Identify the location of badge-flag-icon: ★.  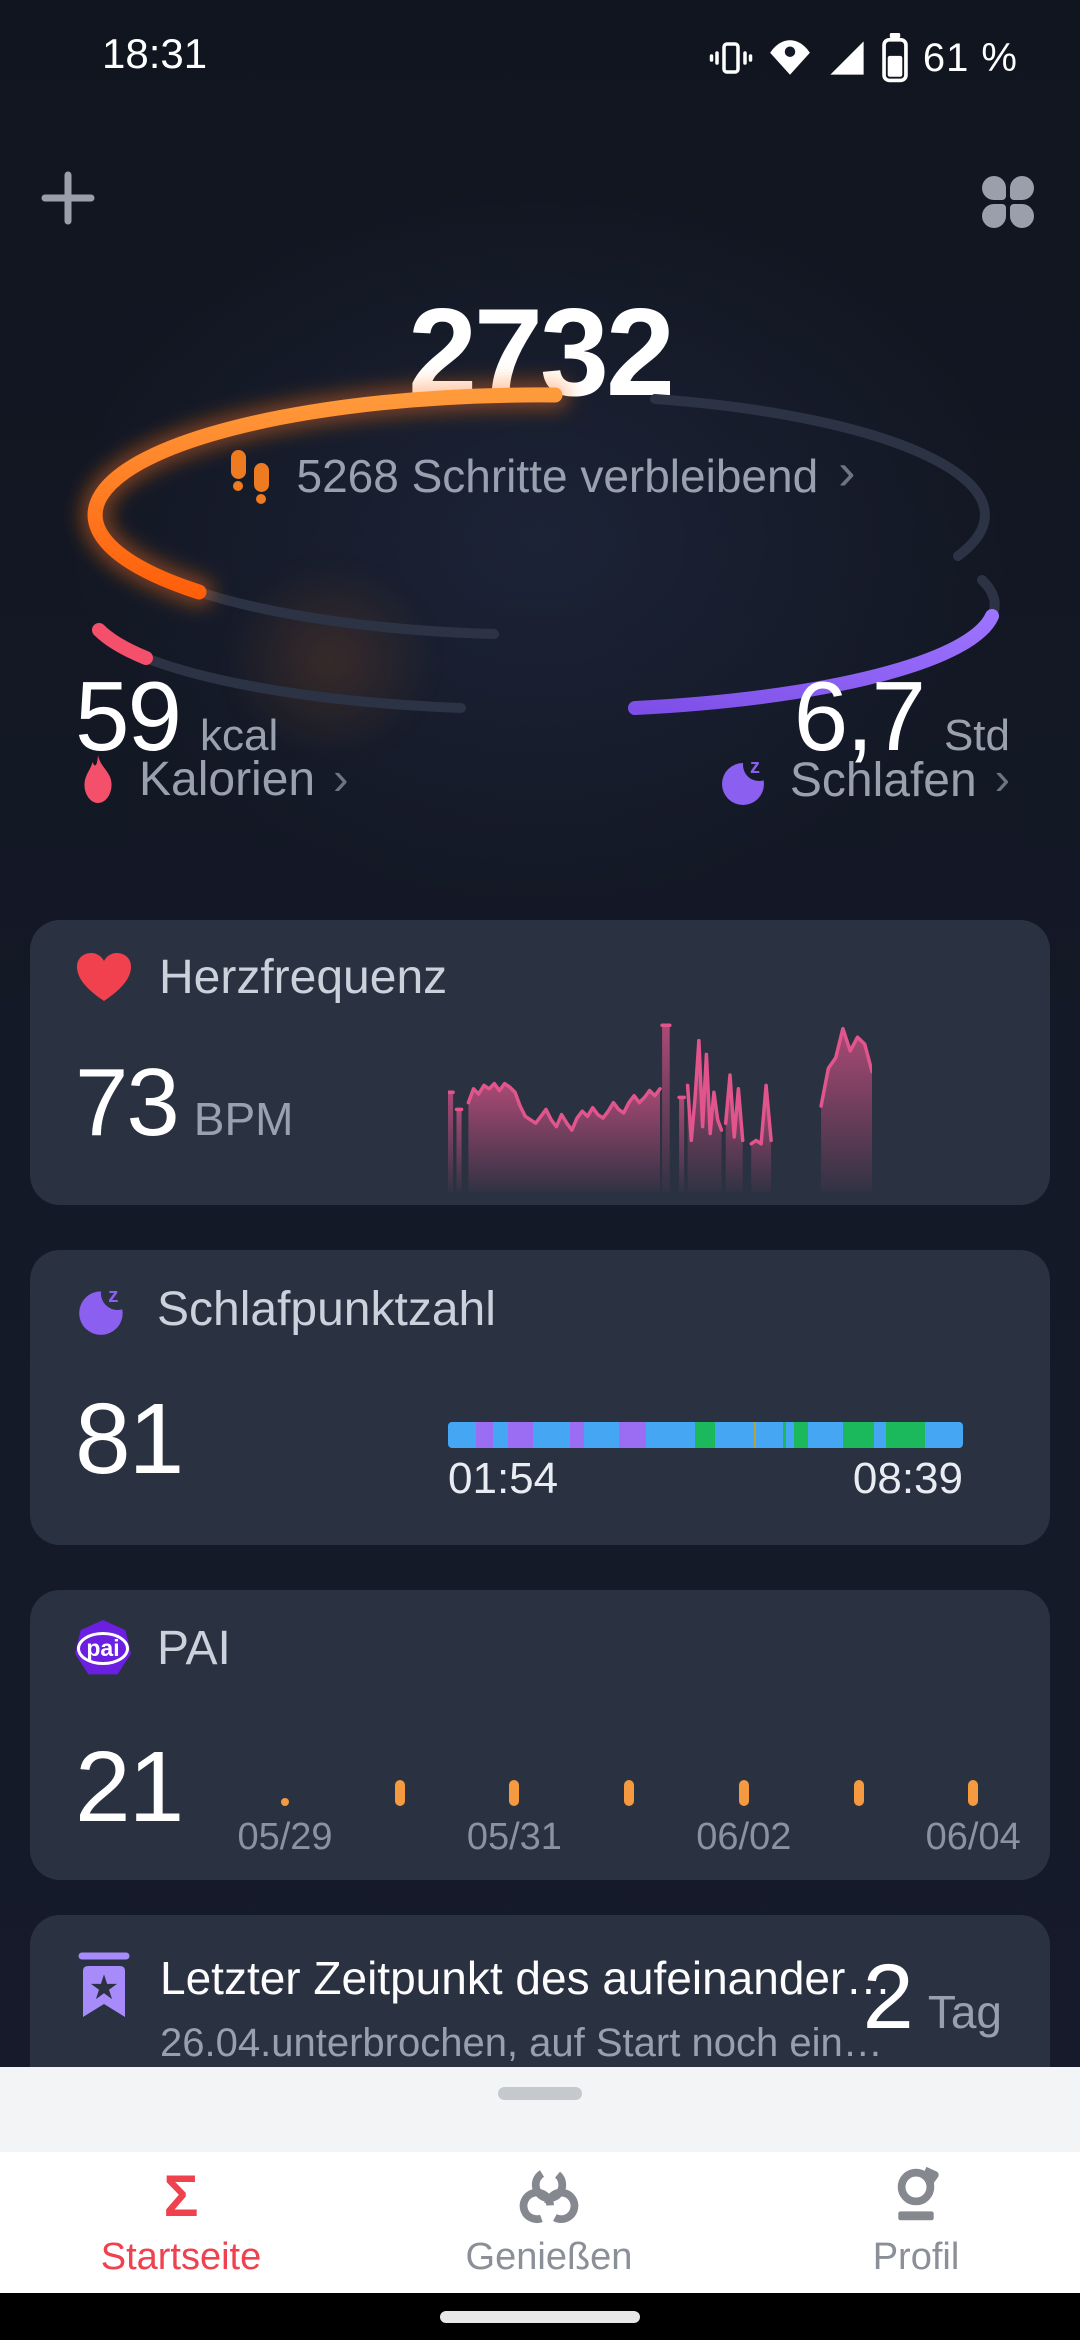
(104, 1984).